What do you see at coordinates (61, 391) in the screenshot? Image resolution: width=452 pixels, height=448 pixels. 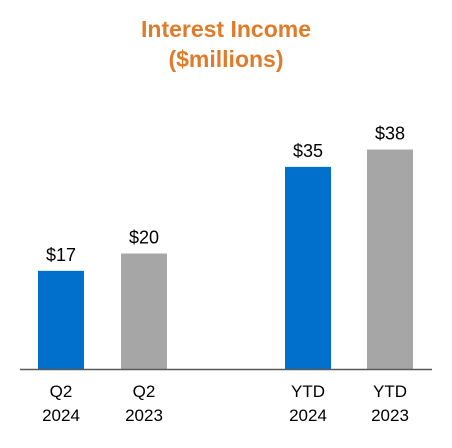 I see `x-tick-label-0-line1: Q2` at bounding box center [61, 391].